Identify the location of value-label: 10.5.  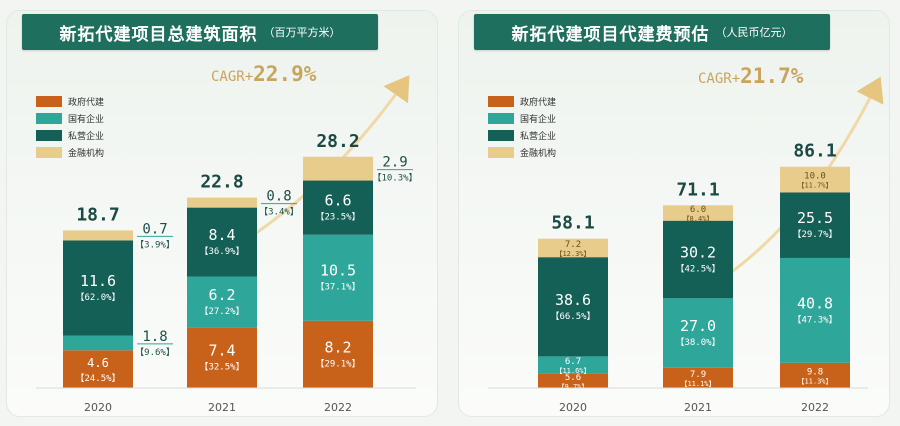
(338, 271).